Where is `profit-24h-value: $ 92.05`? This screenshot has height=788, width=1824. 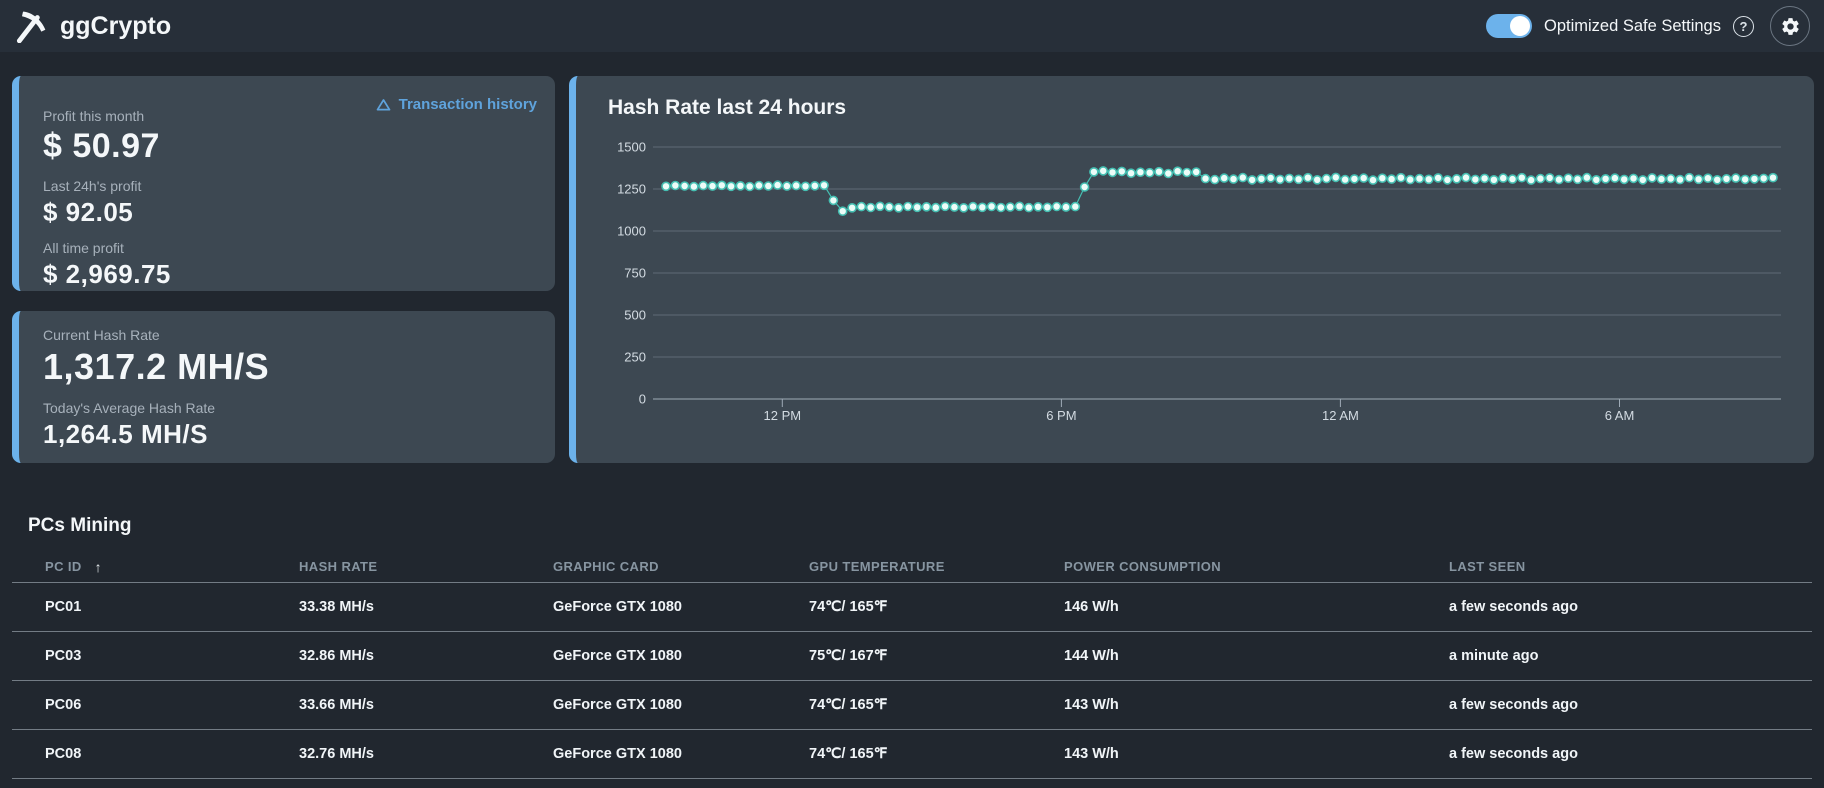 profit-24h-value: $ 92.05 is located at coordinates (88, 212).